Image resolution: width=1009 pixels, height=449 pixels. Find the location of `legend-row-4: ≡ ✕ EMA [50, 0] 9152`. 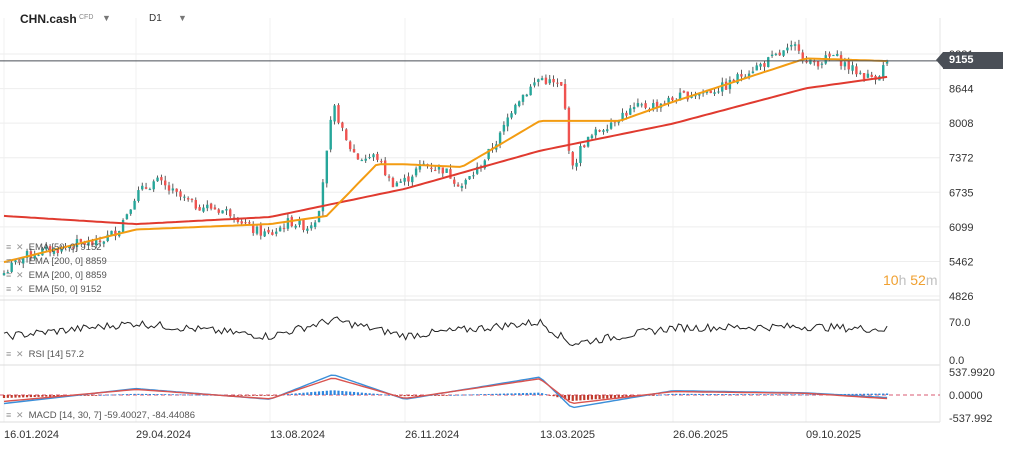

legend-row-4: ≡ ✕ EMA [50, 0] 9152 is located at coordinates (54, 289).